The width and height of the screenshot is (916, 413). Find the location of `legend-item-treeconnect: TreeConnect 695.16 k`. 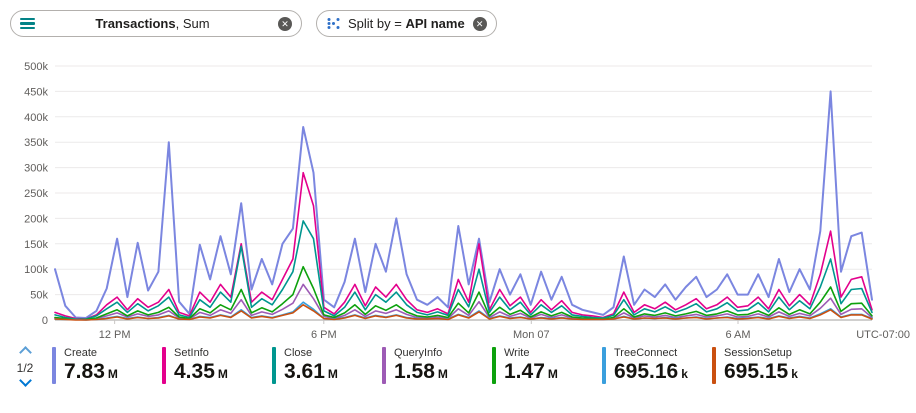

legend-item-treeconnect: TreeConnect 695.16 k is located at coordinates (657, 366).